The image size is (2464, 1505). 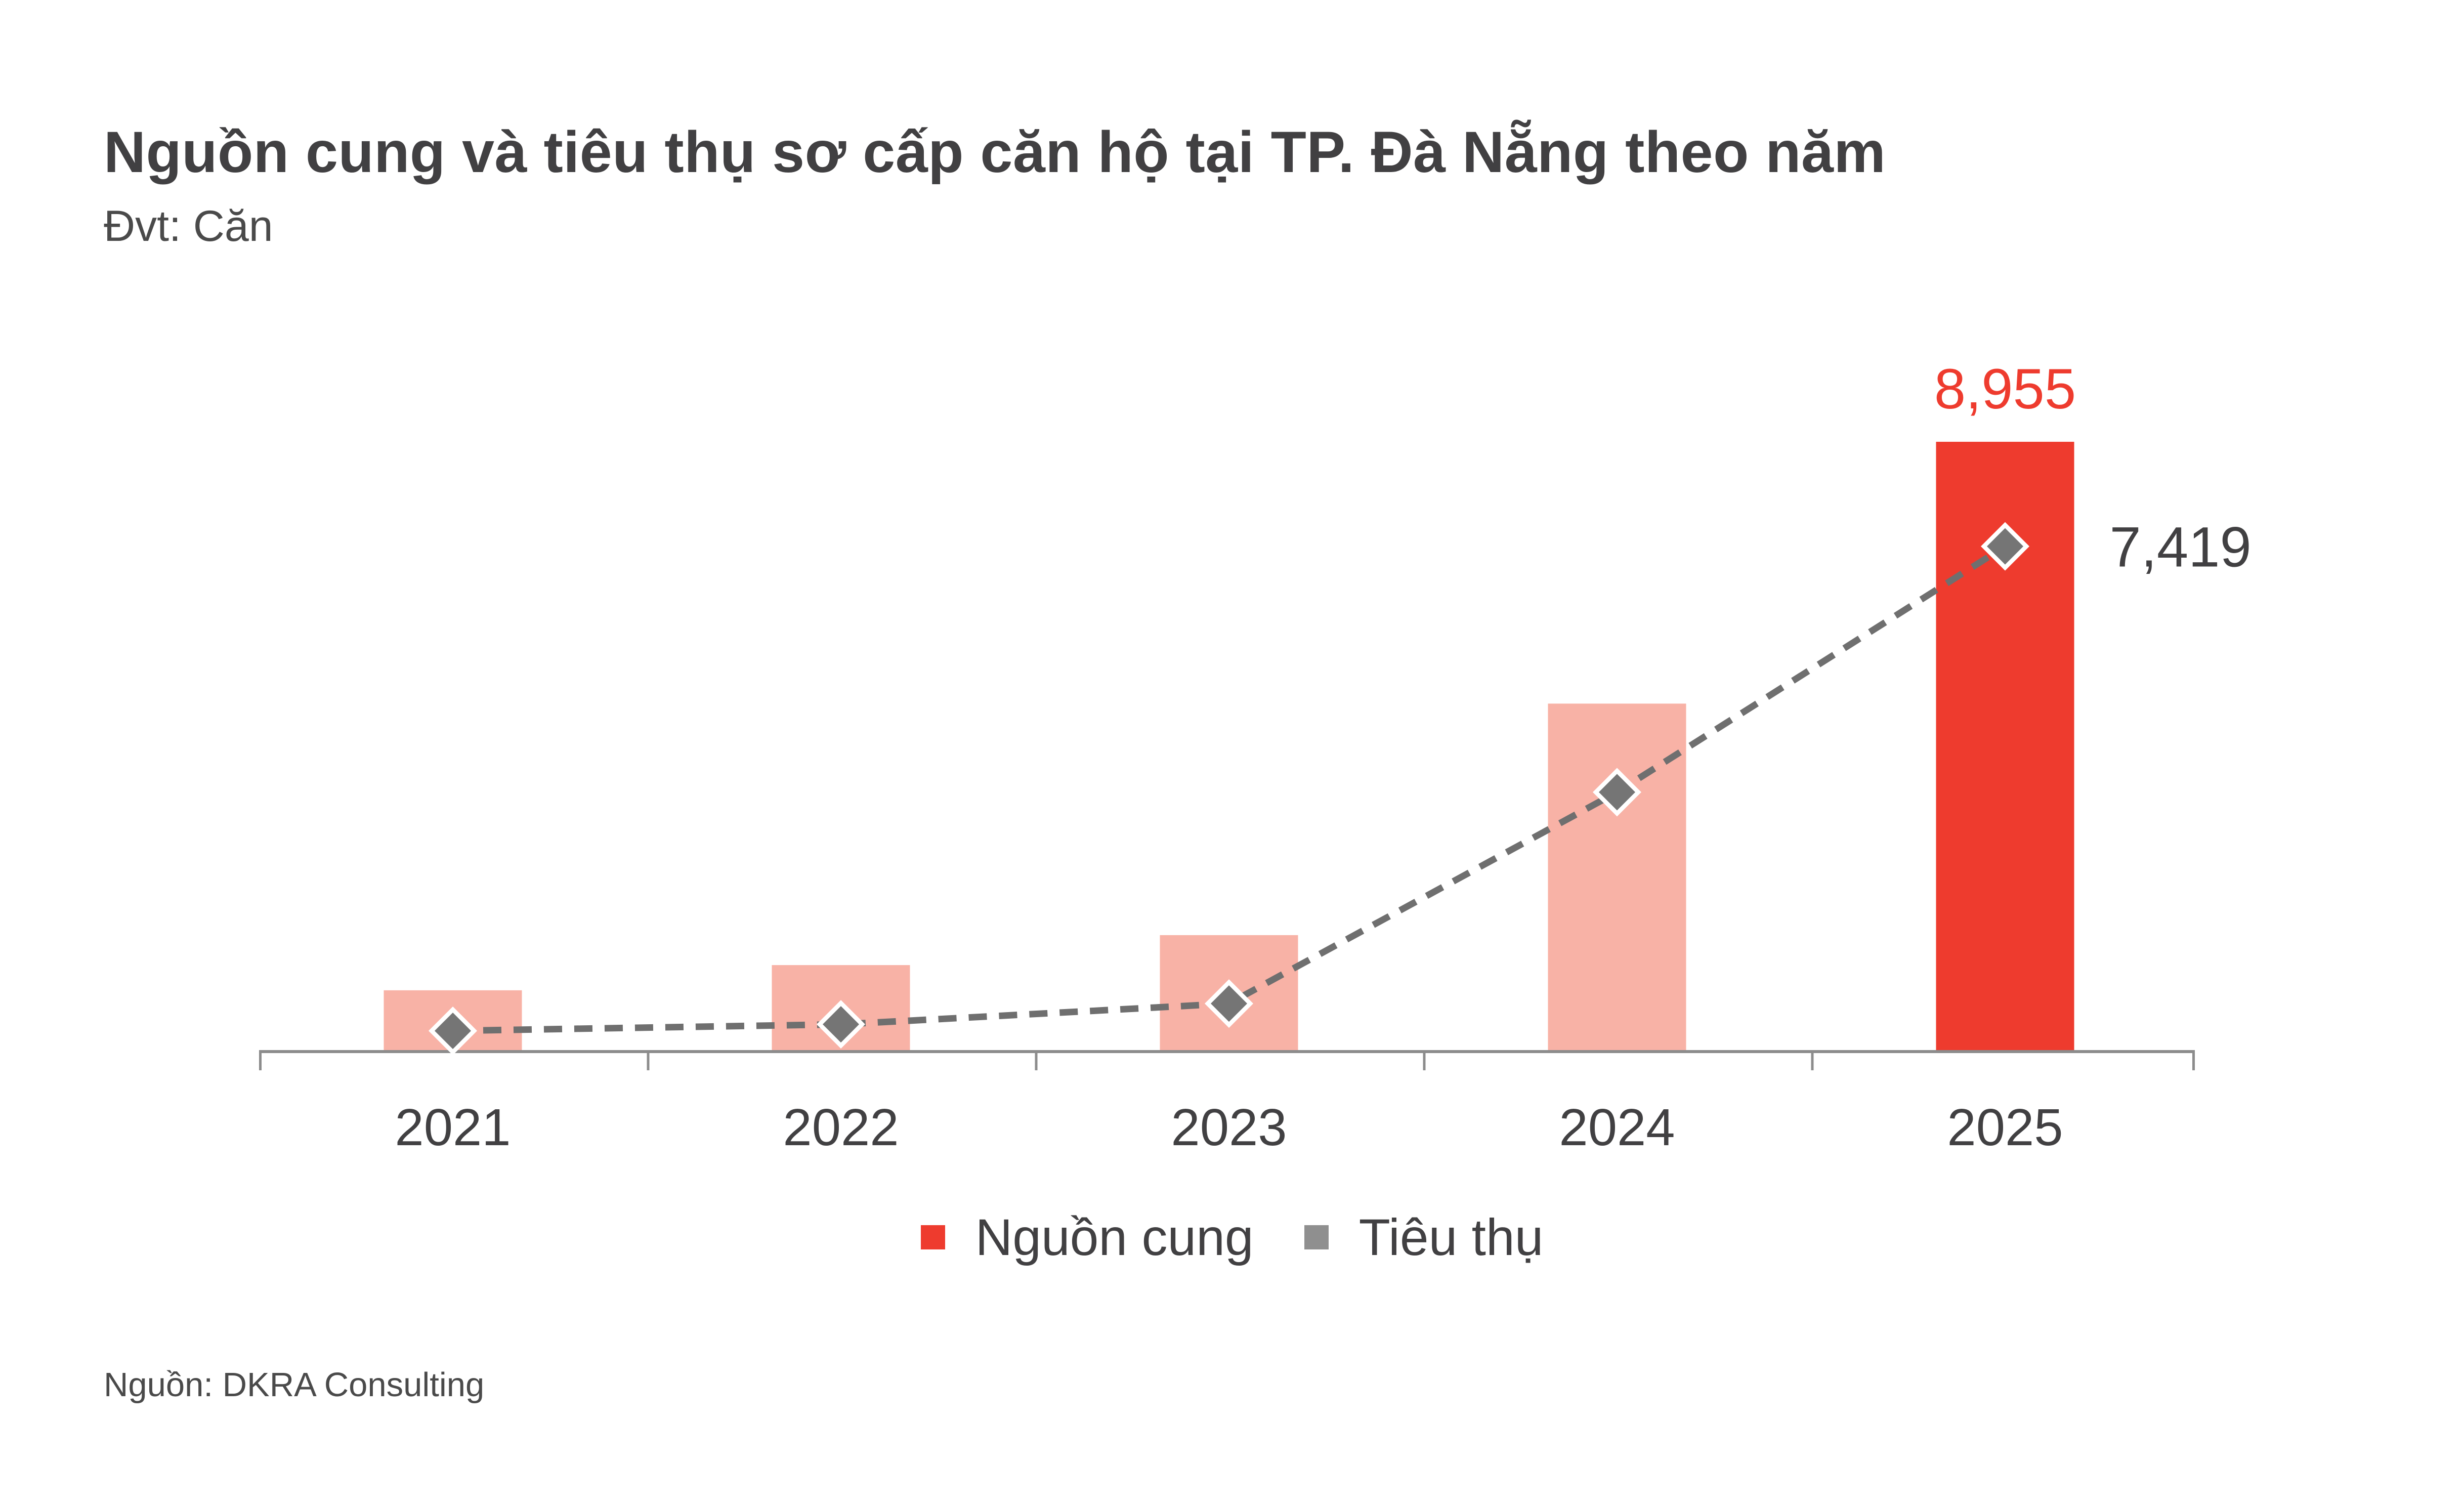 I want to click on source-note: Nguồn: DKRA Consulting, so click(x=294, y=1385).